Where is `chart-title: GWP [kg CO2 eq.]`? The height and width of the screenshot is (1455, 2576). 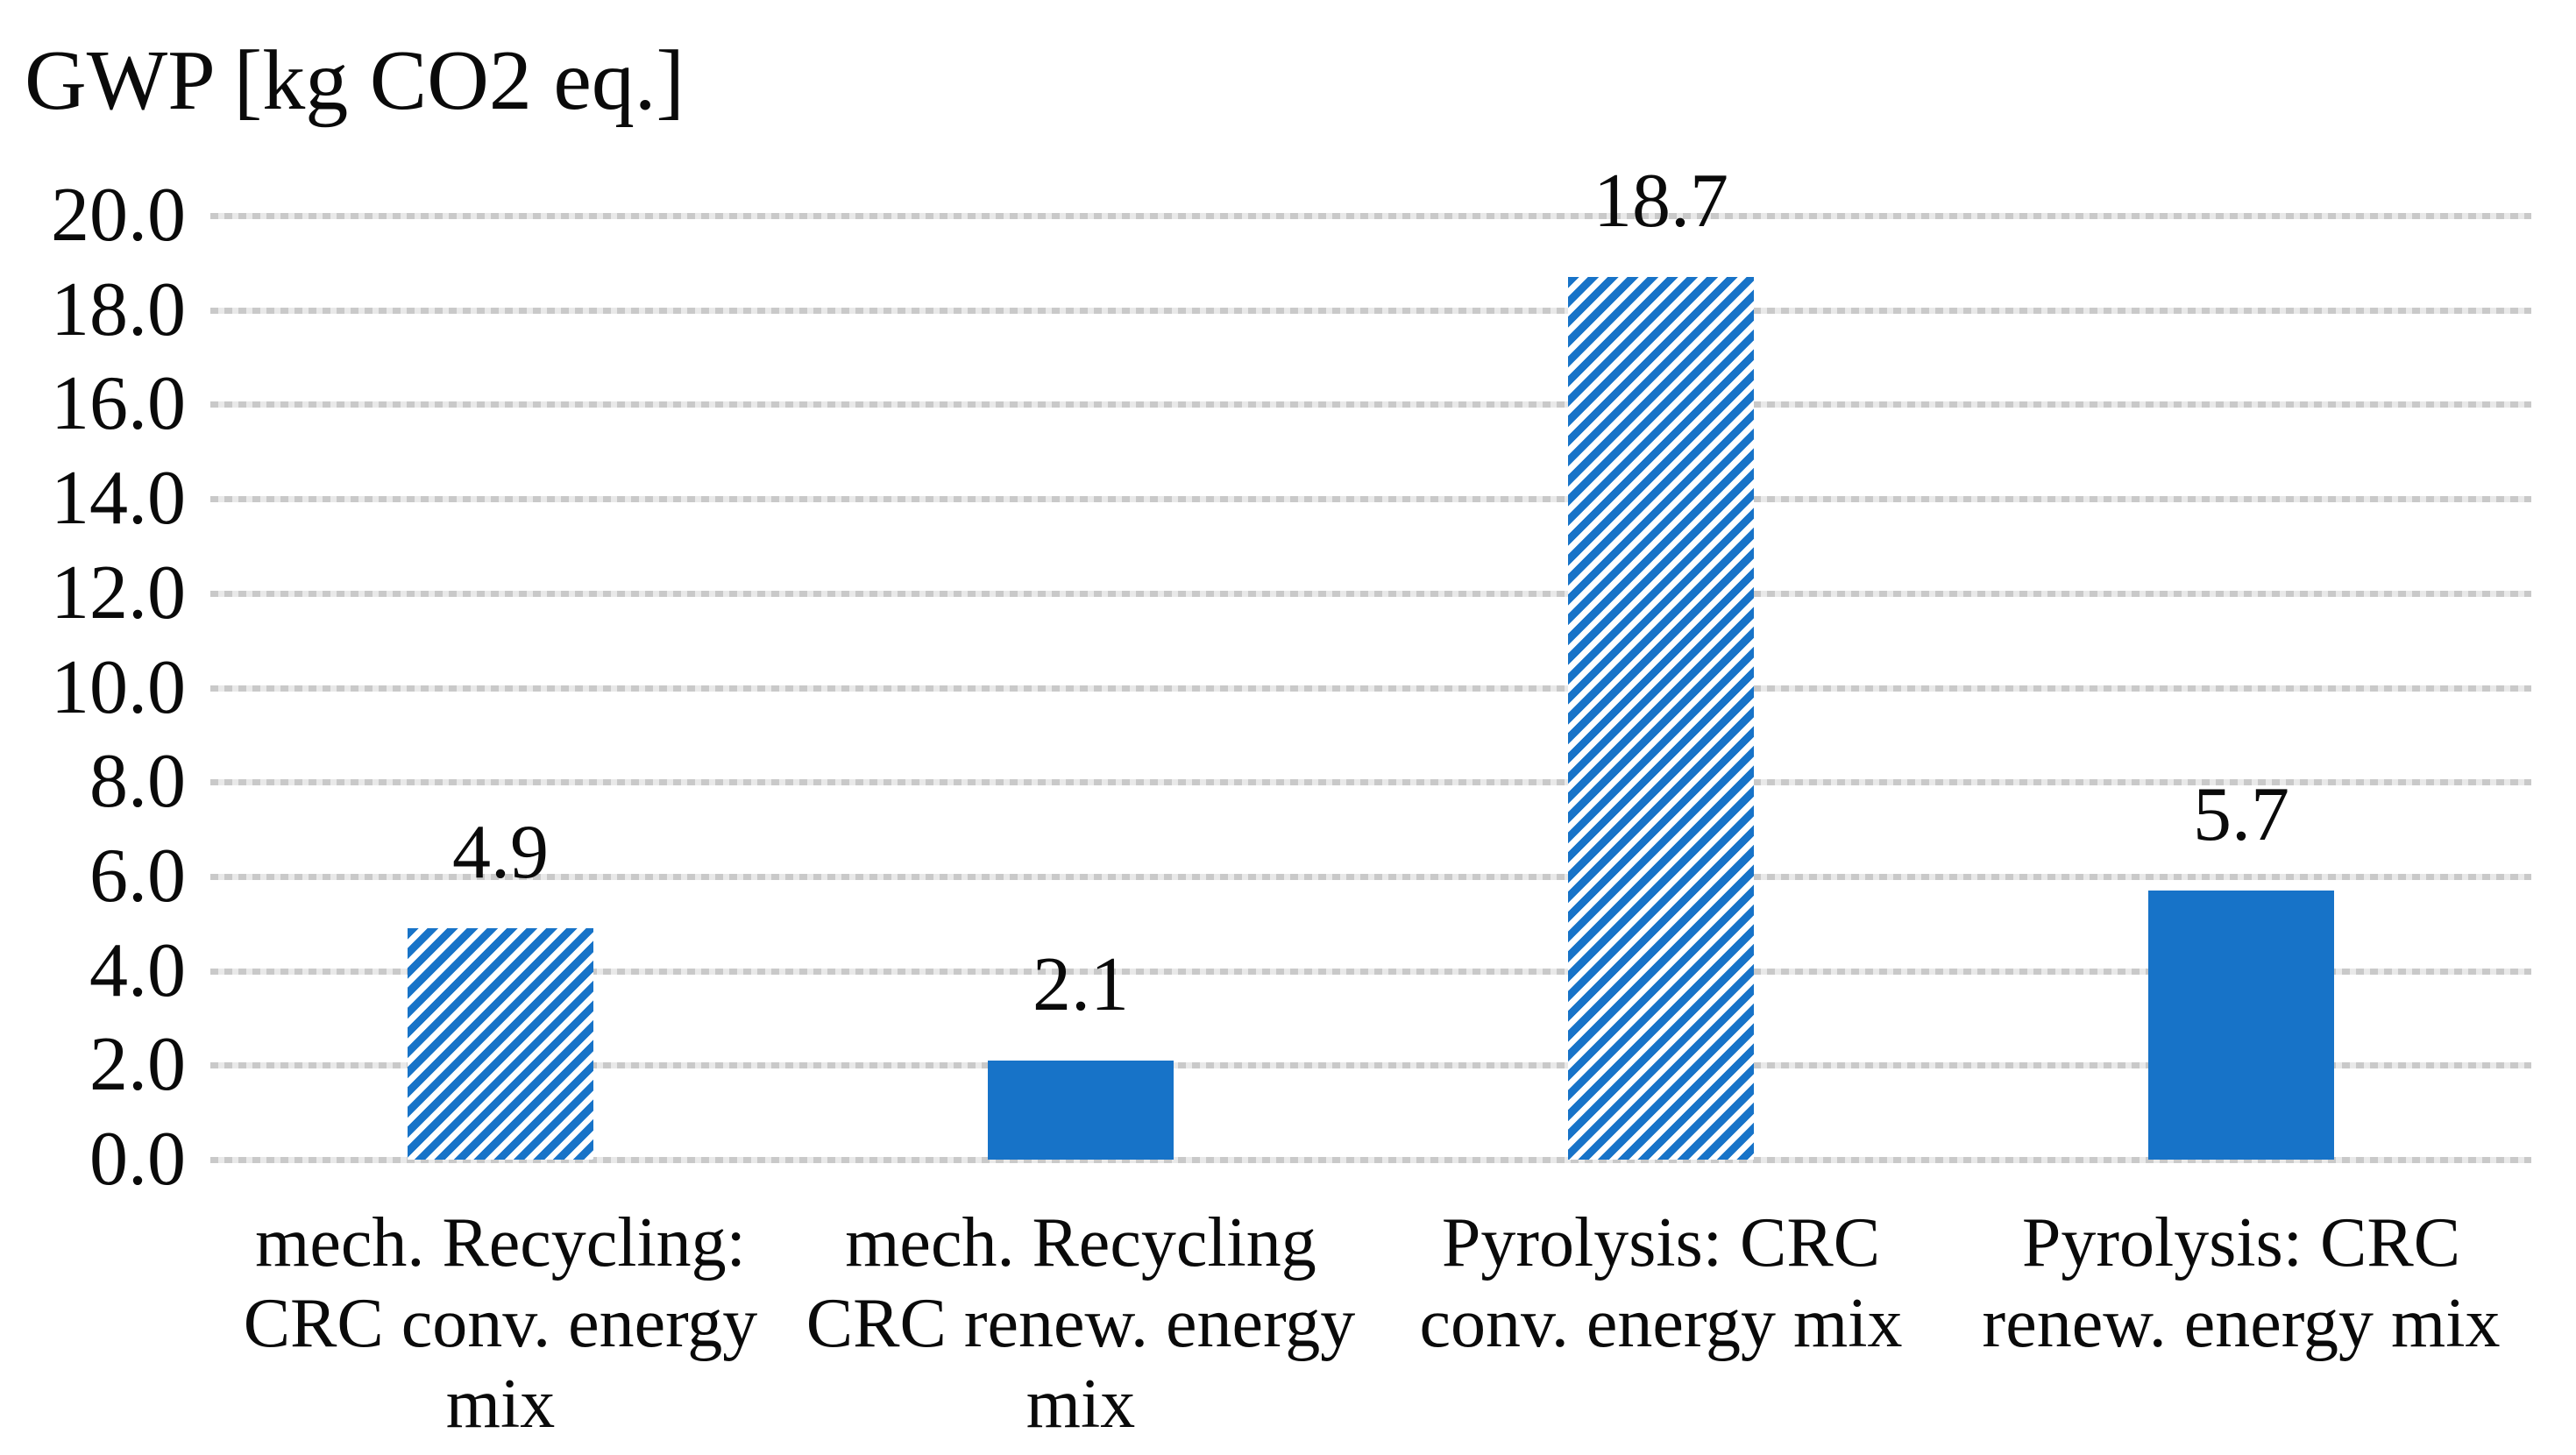
chart-title: GWP [kg CO2 eq.] is located at coordinates (355, 80).